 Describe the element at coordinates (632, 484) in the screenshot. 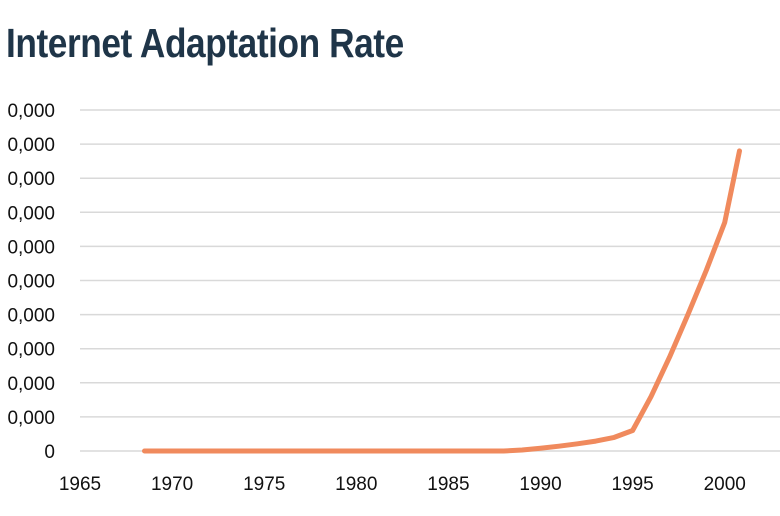

I see `x-tick-label: 1995` at that location.